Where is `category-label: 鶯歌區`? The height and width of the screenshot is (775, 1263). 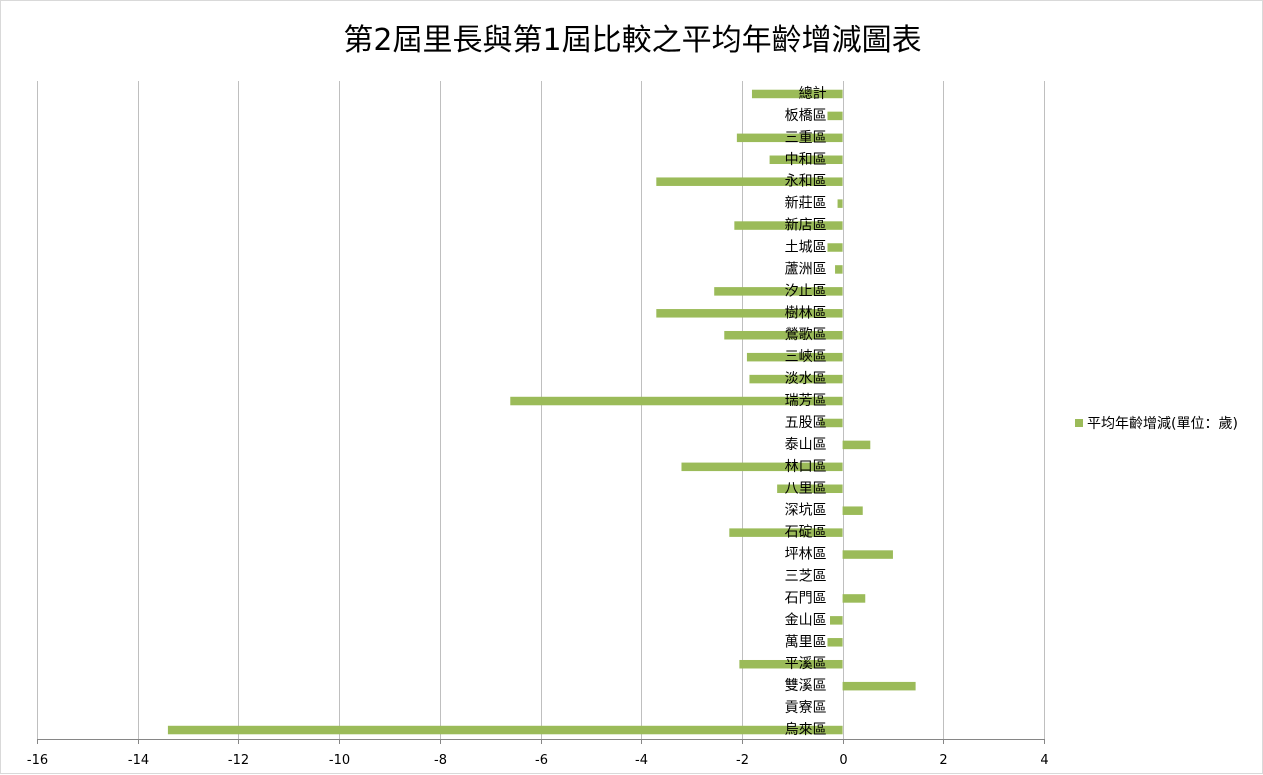 category-label: 鶯歌區 is located at coordinates (806, 335).